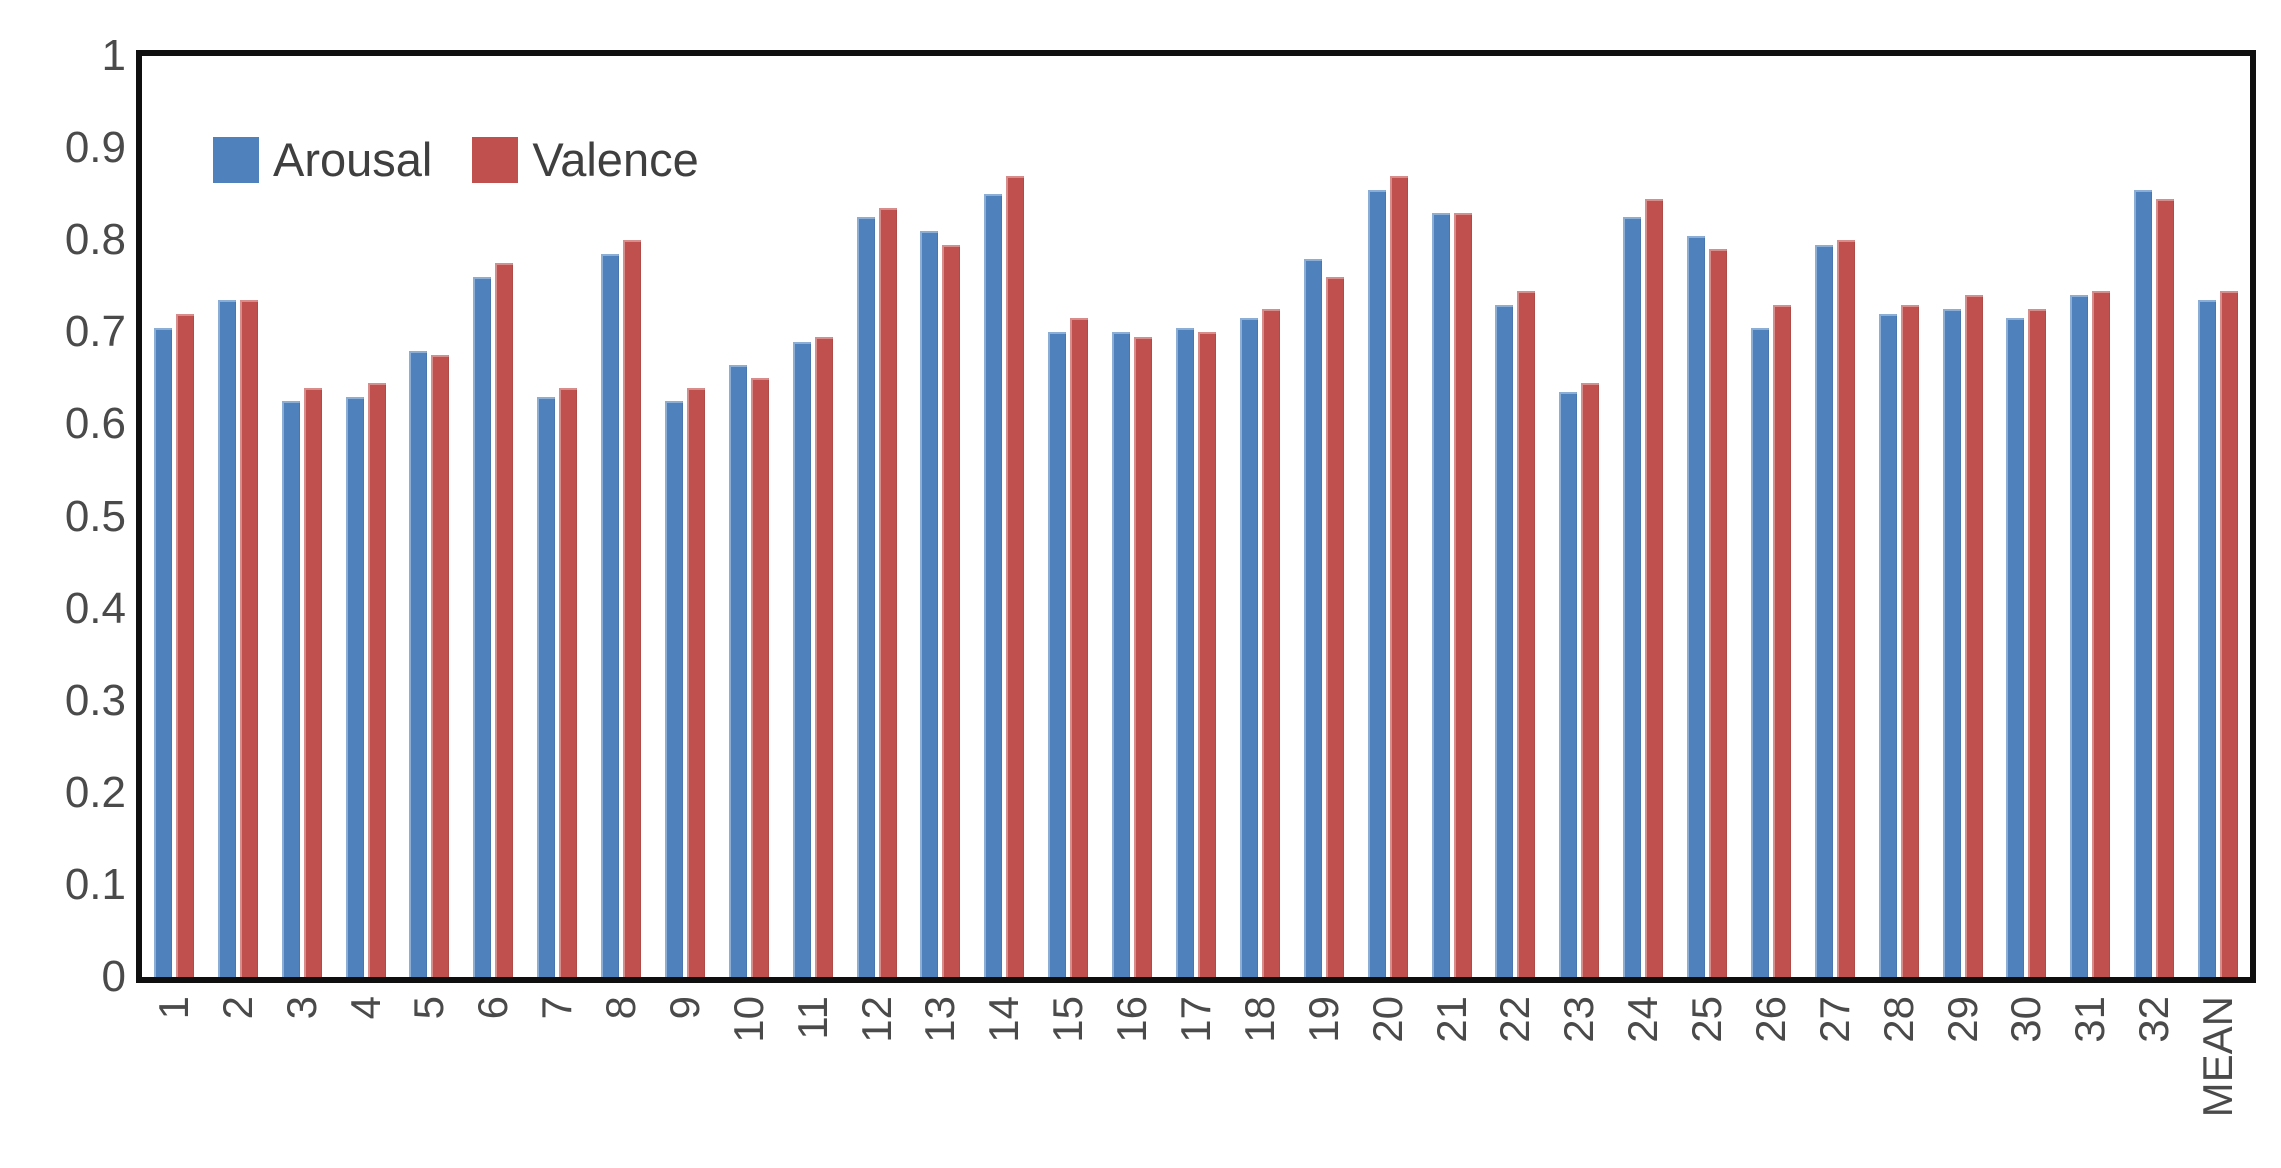 This screenshot has width=2281, height=1168. What do you see at coordinates (1004, 1019) in the screenshot?
I see `x-tick-label-14: 14` at bounding box center [1004, 1019].